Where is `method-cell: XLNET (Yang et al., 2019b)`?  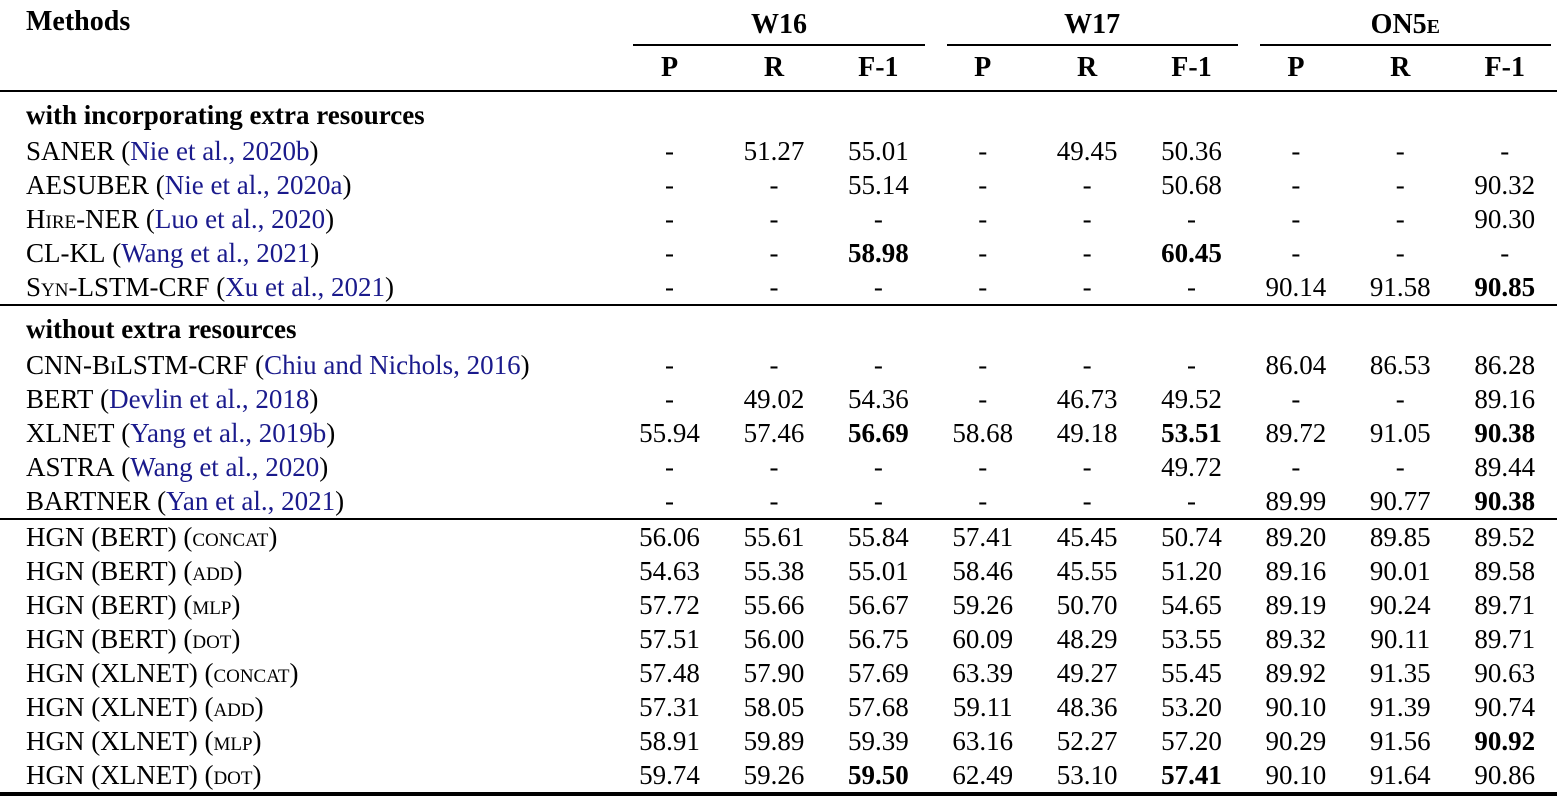
method-cell: XLNET (Yang et al., 2019b) is located at coordinates (308, 433).